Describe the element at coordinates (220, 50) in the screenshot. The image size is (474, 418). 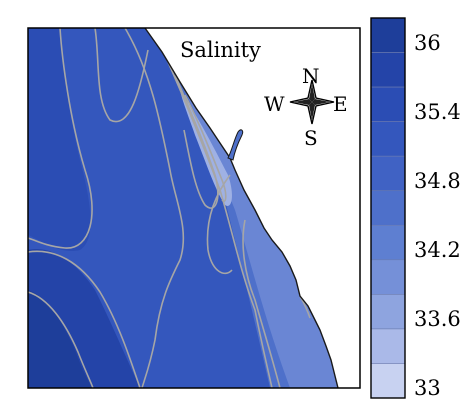
I see `map-title: Salinity` at that location.